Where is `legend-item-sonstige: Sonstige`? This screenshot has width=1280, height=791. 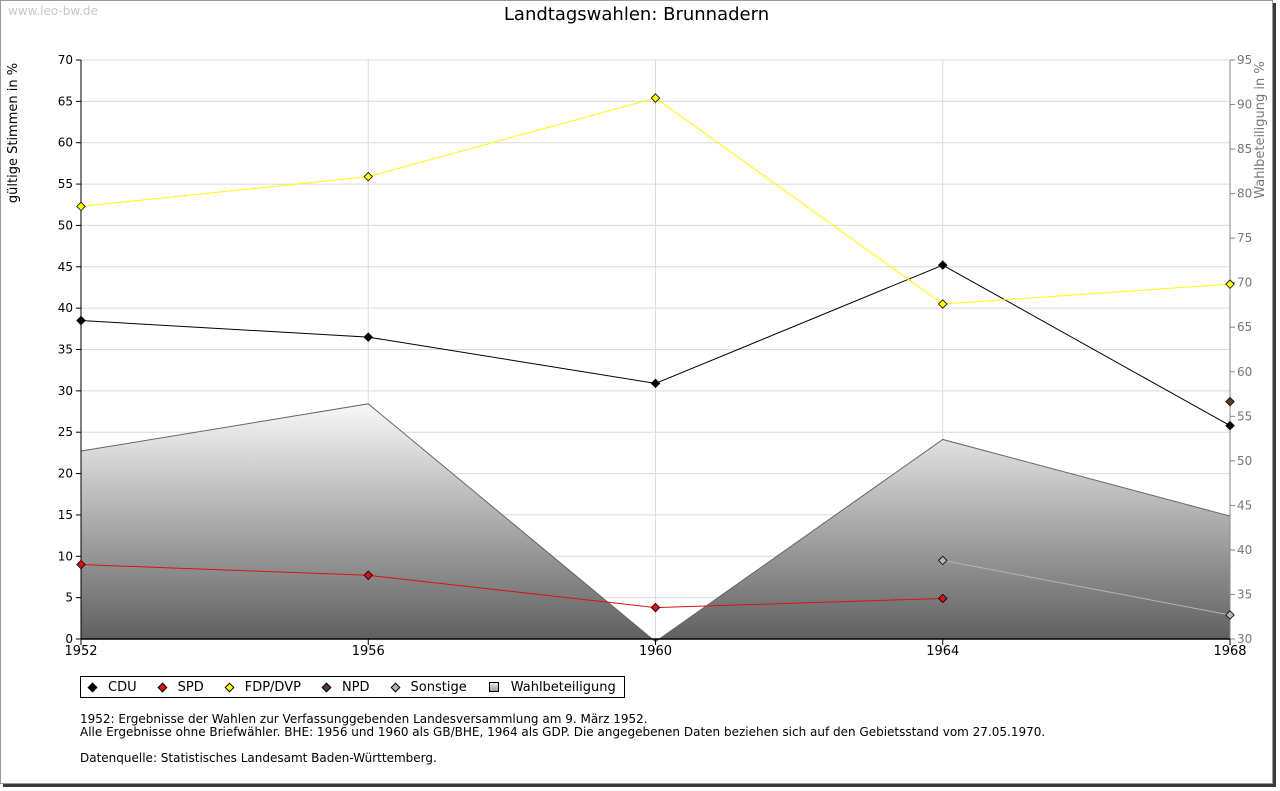 legend-item-sonstige: Sonstige is located at coordinates (428, 687).